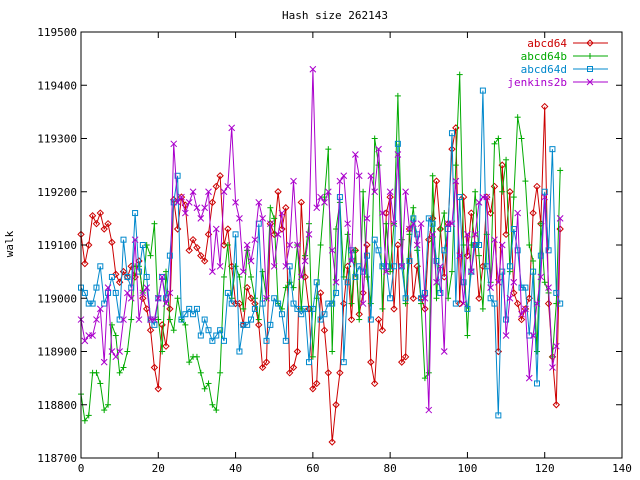 This screenshot has height=480, width=640. Describe the element at coordinates (590, 56) in the screenshot. I see `legend-entry-marker` at that location.